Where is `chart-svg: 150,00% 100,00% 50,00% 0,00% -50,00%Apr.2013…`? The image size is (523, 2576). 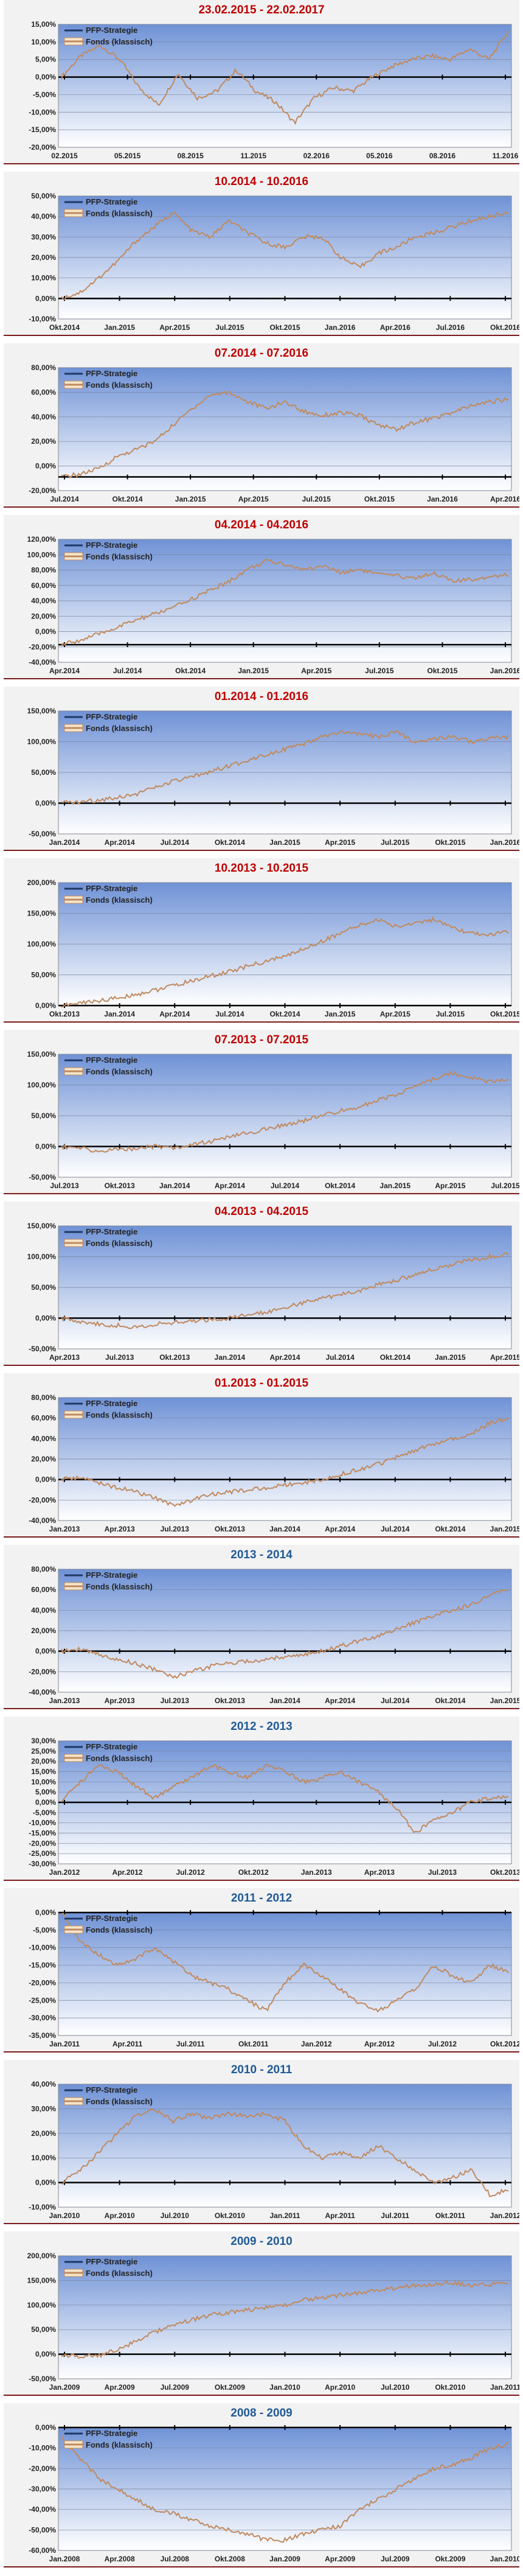
chart-svg: 150,00% 100,00% 50,00% 0,00% -50,00%Apr.2013… is located at coordinates (273, 1292).